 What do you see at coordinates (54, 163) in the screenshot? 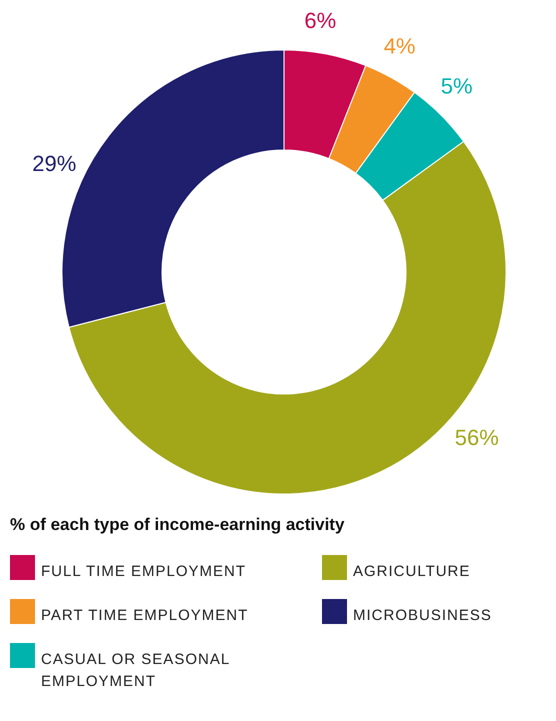
I see `data-label: 29%` at bounding box center [54, 163].